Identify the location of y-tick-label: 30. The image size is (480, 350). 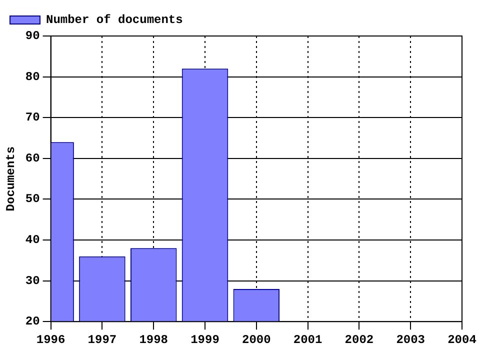
(32, 281).